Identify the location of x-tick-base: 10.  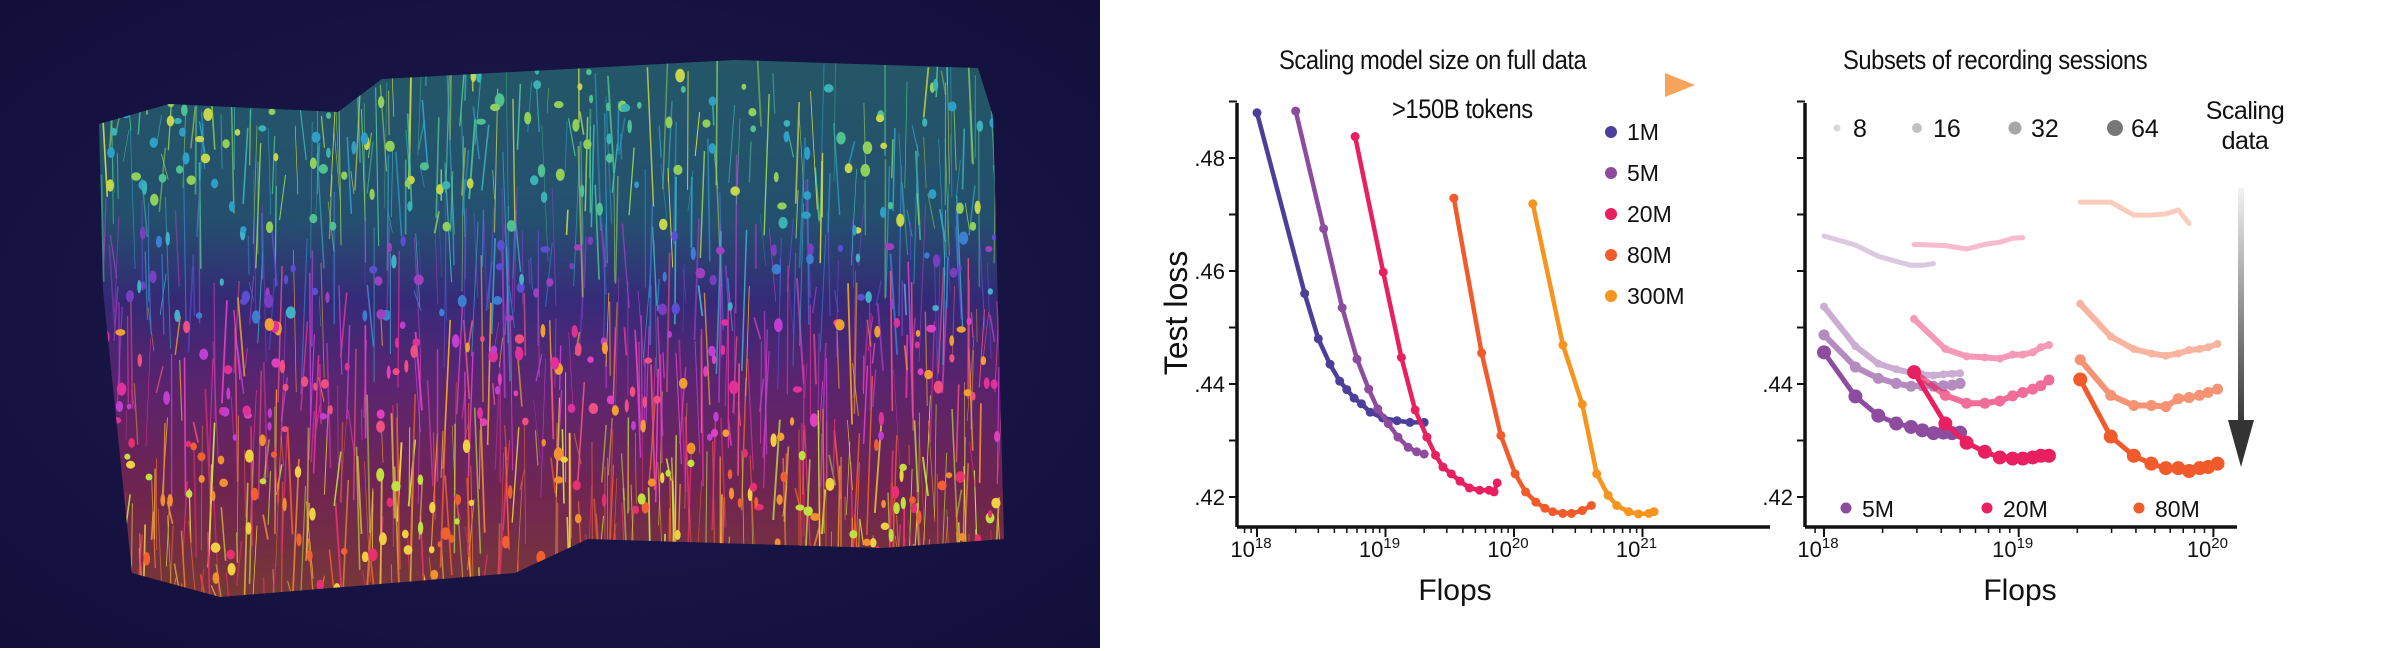
(1809, 549).